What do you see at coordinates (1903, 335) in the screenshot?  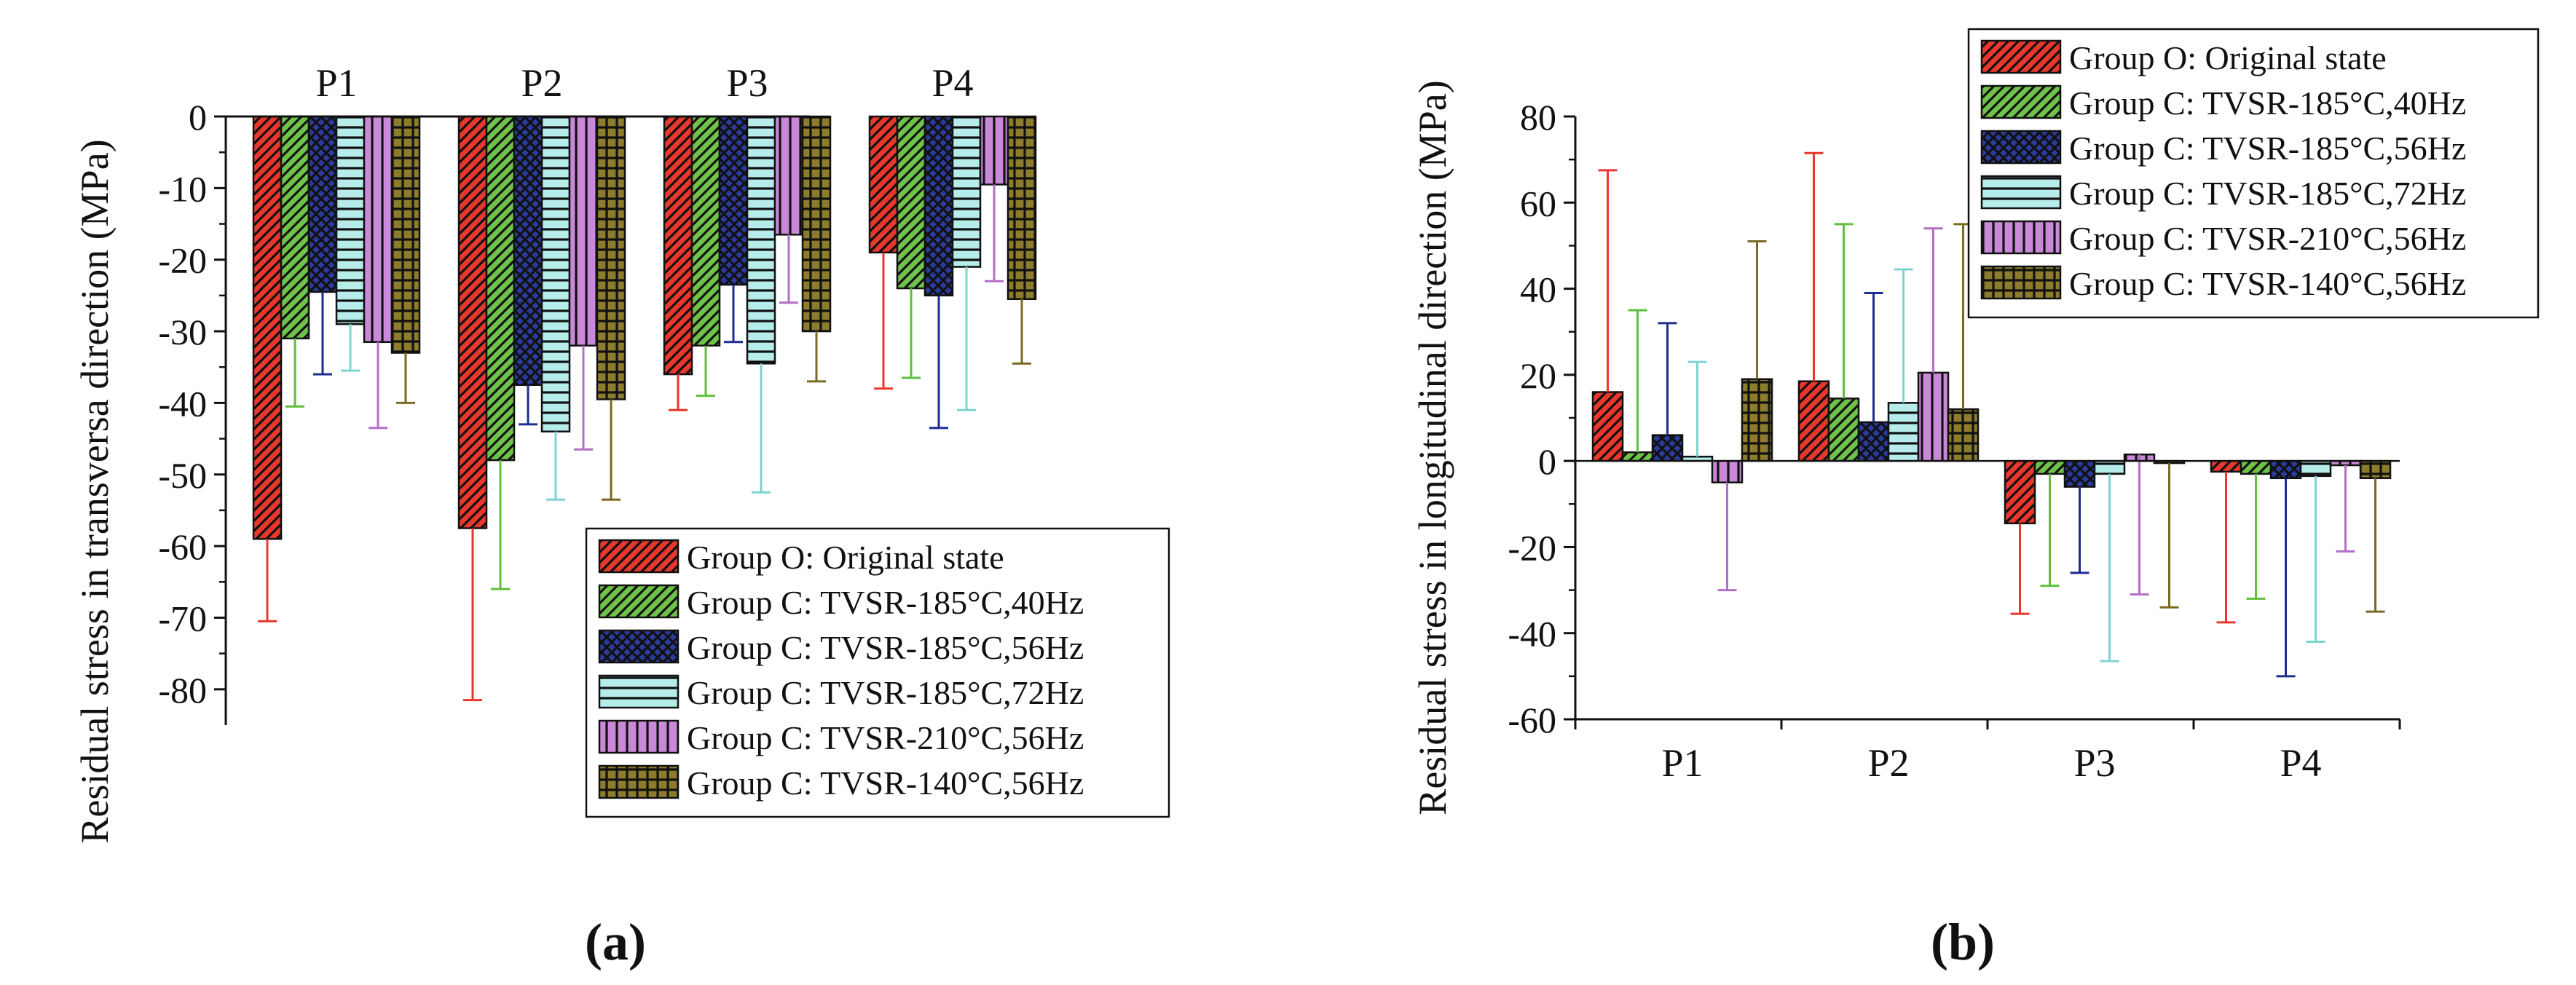 I see `errorbar-b-p2-s4` at bounding box center [1903, 335].